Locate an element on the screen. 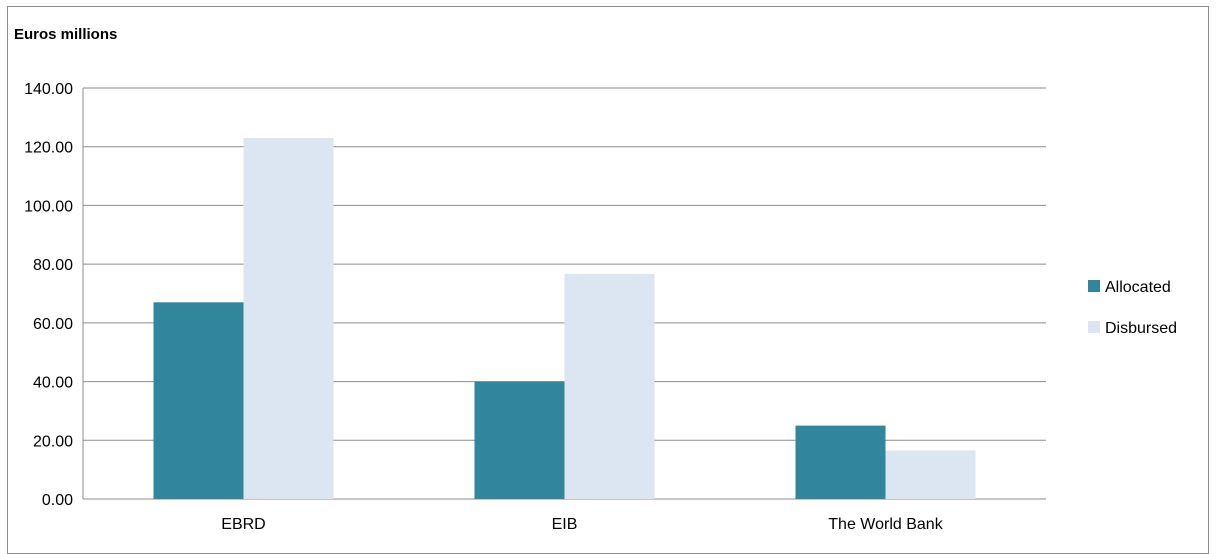 This screenshot has width=1216, height=554. legend-label-allocated: Allocated is located at coordinates (1138, 287).